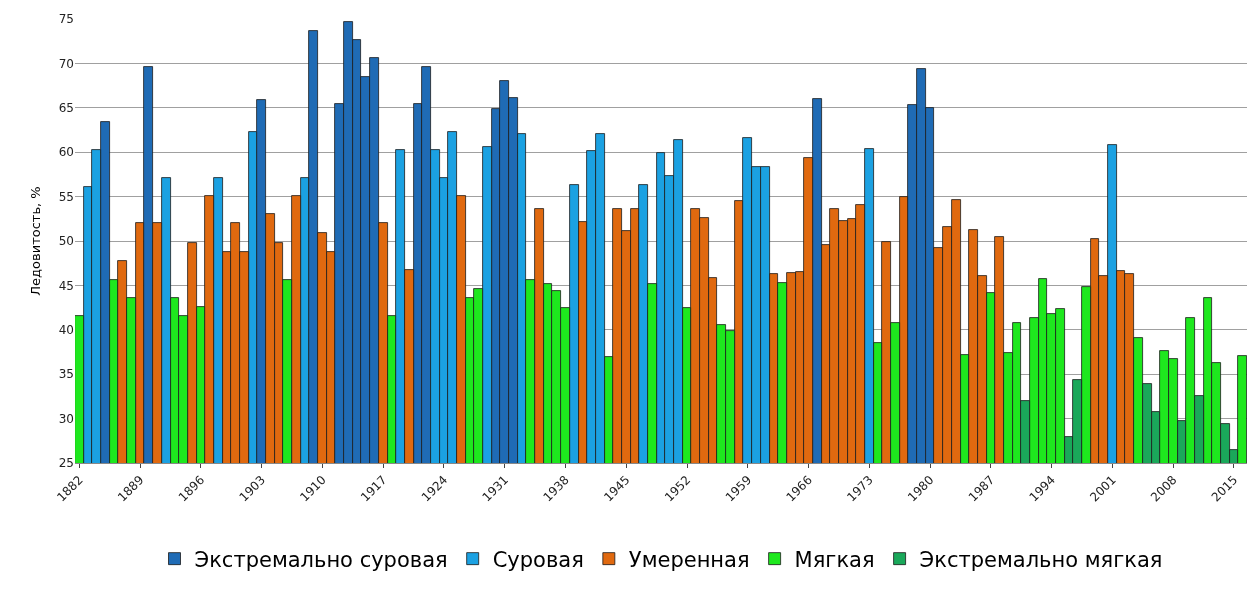  I want to click on y-tick-label: 60, so click(66, 152).